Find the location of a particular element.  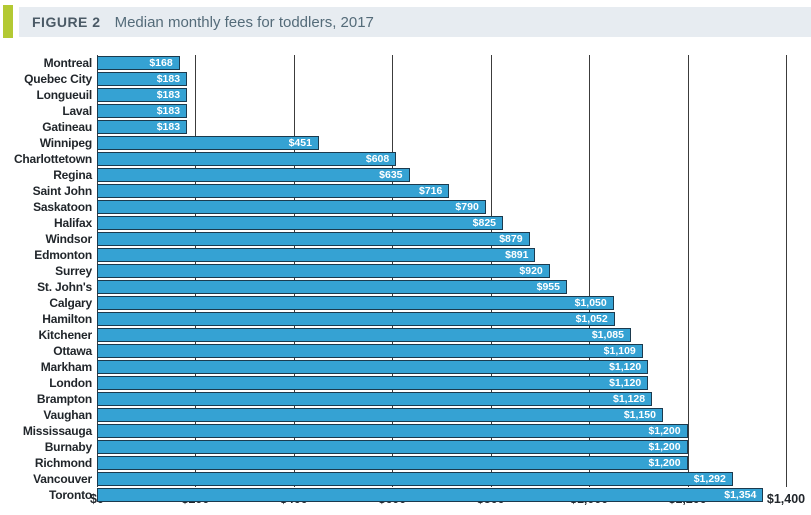

bar-row: Charlottetown $608 is located at coordinates (394, 159).